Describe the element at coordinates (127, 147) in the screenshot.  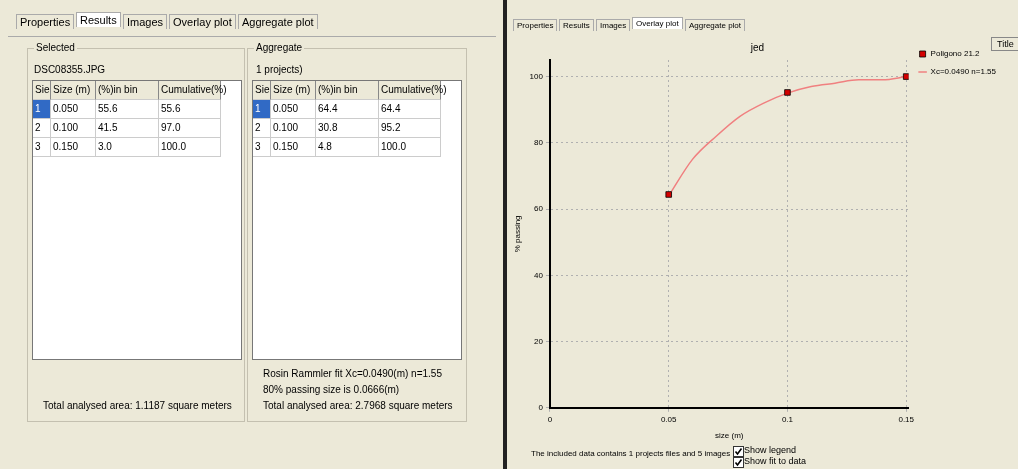
I see `text: 3.0` at that location.